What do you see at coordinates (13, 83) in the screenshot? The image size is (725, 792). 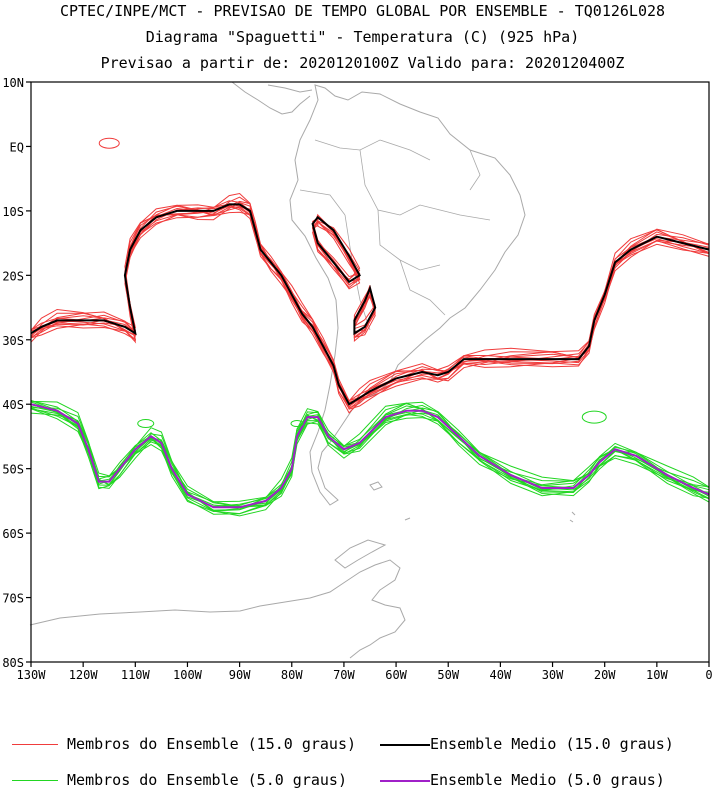 I see `lat-label: 10N` at bounding box center [13, 83].